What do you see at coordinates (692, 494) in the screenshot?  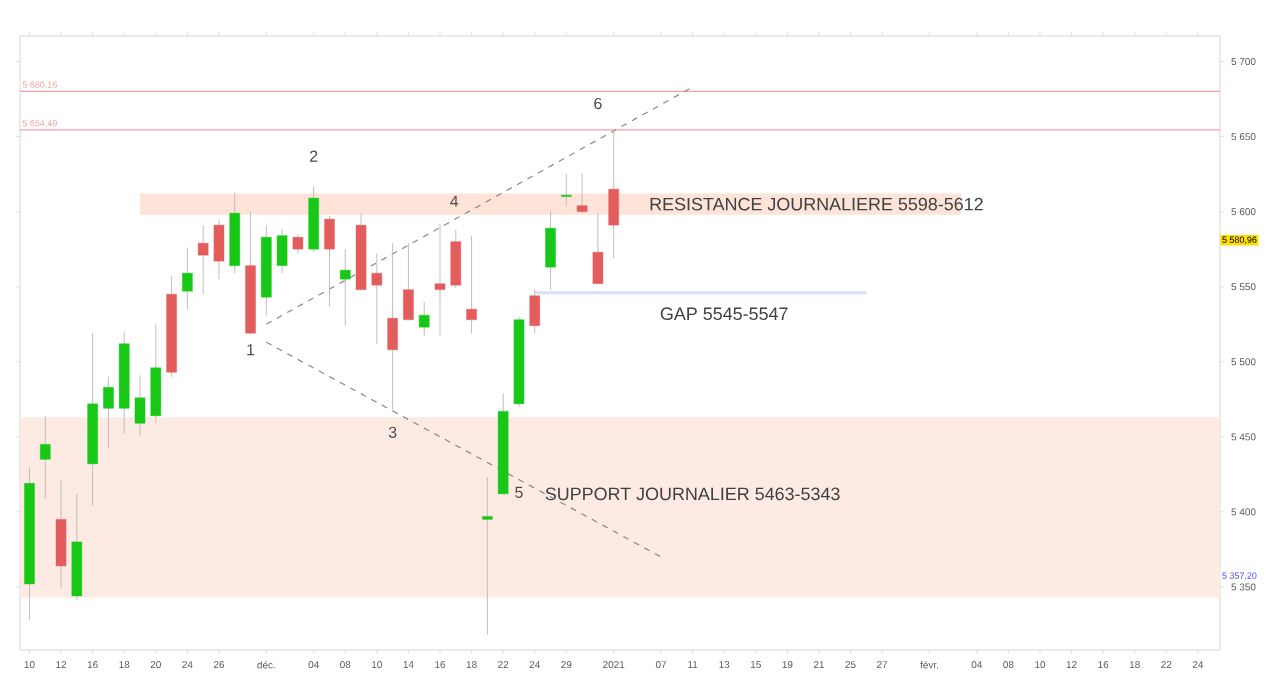 I see `band-label: SUPPORT JOURNALIER 5463-5343` at bounding box center [692, 494].